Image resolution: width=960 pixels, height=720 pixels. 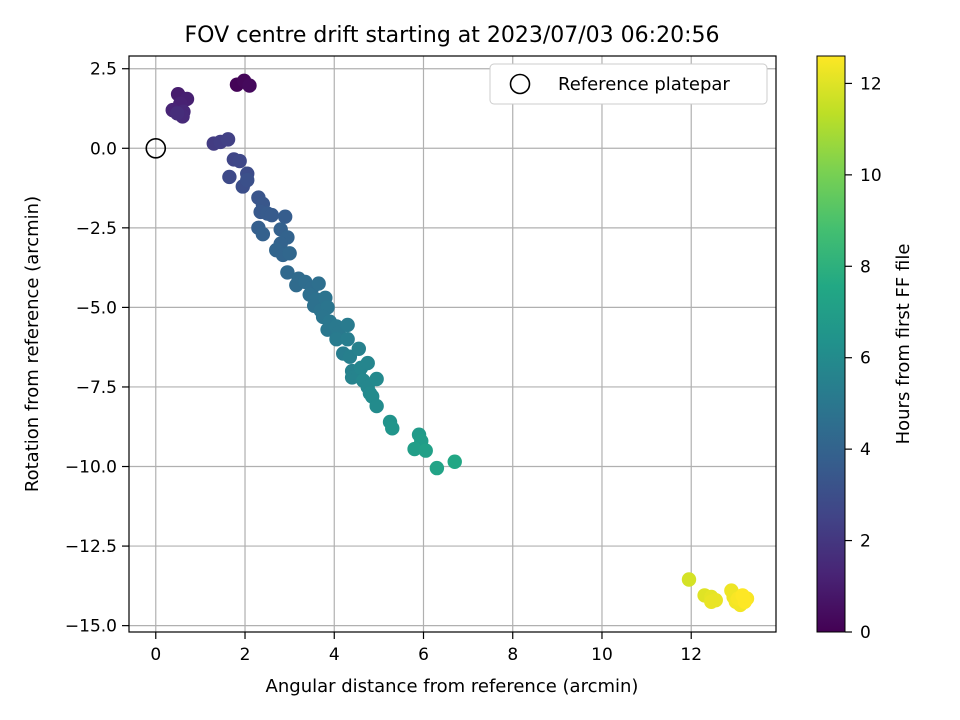 I want to click on y-tick-label: −15.0, so click(x=91, y=627).